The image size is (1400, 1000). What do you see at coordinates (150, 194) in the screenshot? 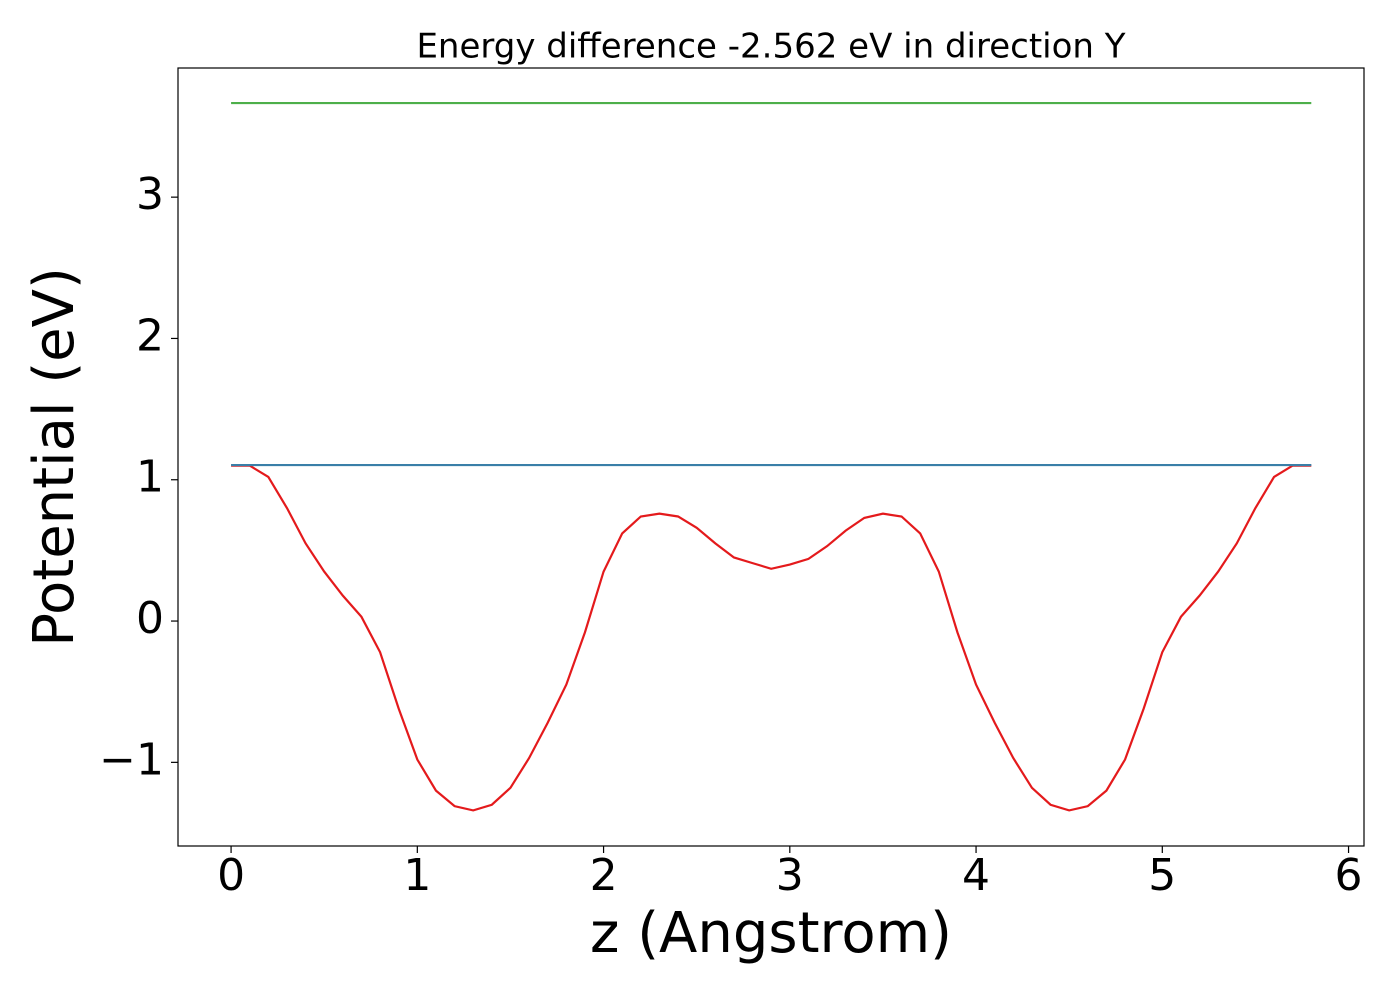
I see `y-tick-label: 3` at bounding box center [150, 194].